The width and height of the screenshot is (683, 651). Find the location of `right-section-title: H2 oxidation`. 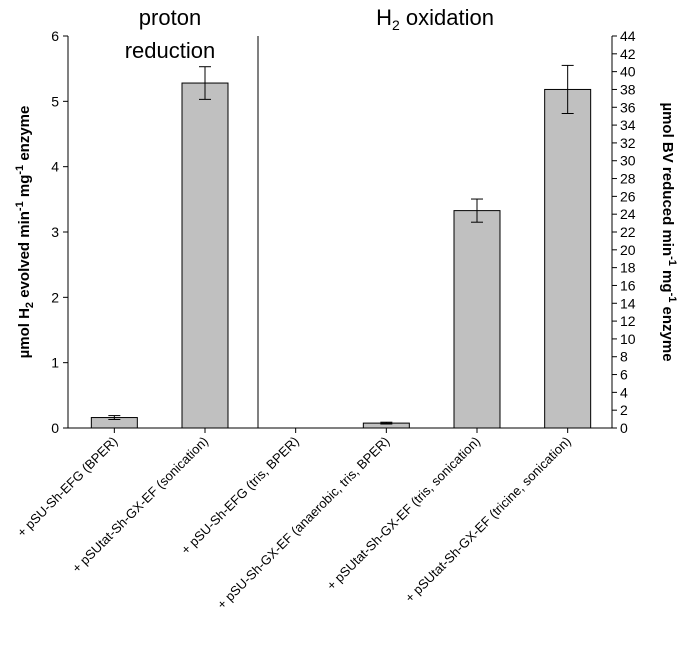

right-section-title: H2 oxidation is located at coordinates (435, 19).